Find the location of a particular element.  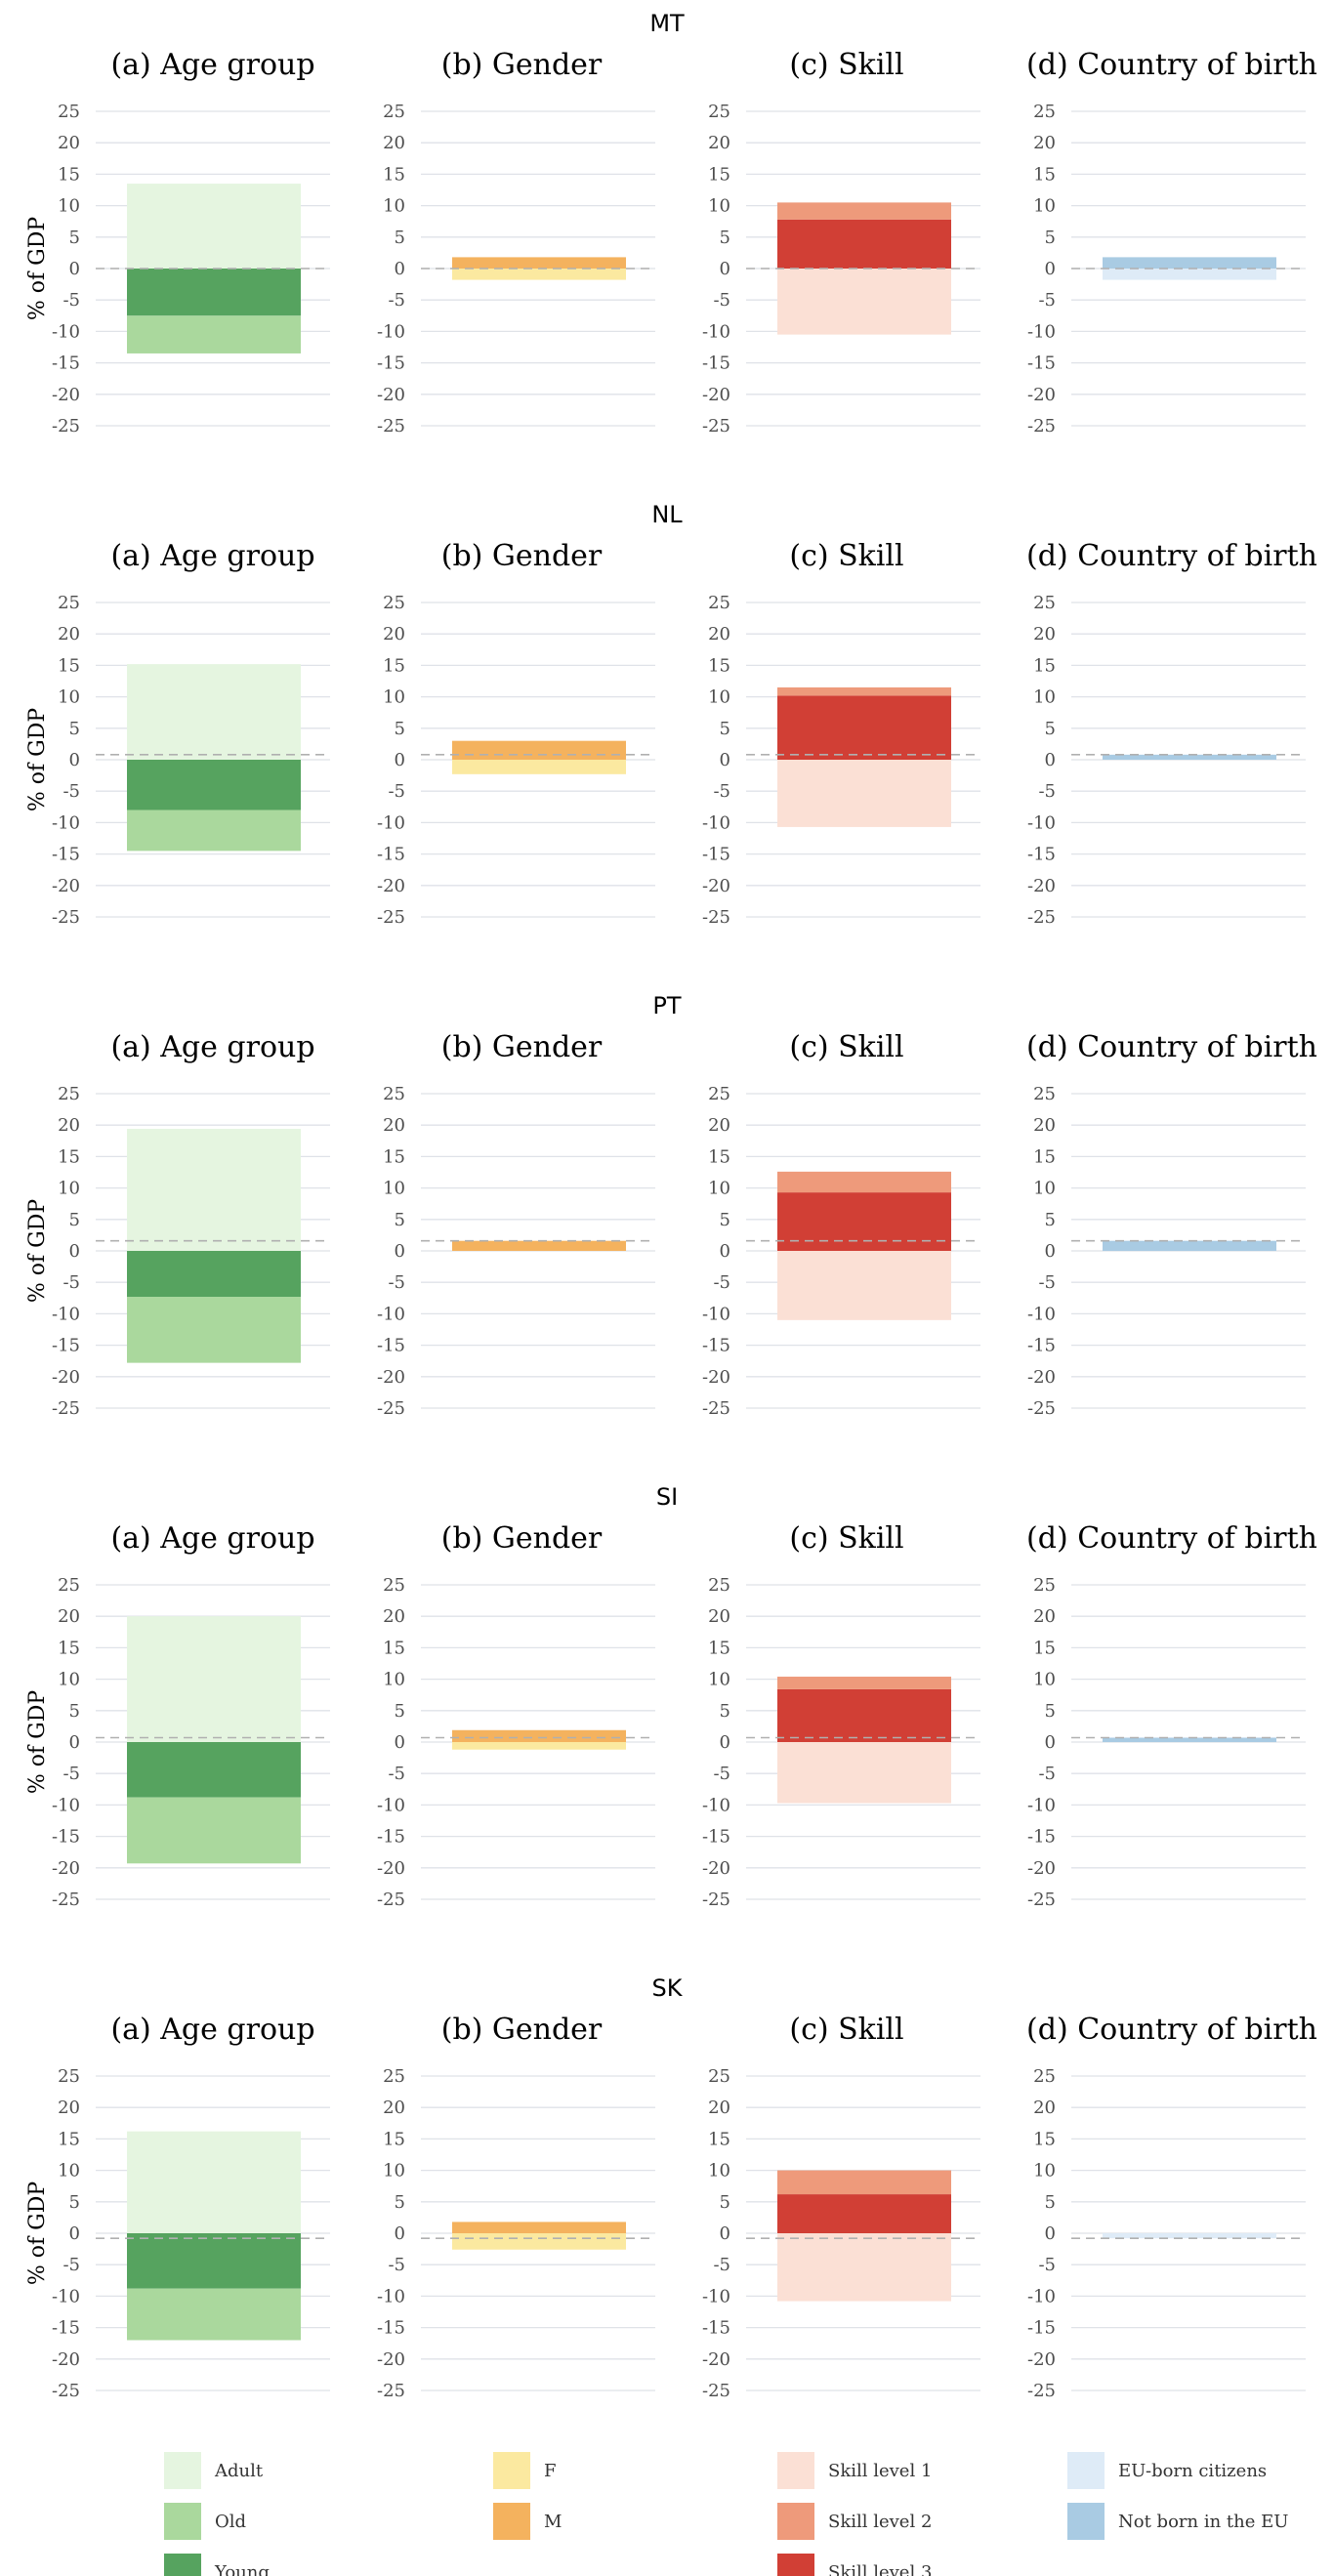

legend-label: M is located at coordinates (553, 2522).